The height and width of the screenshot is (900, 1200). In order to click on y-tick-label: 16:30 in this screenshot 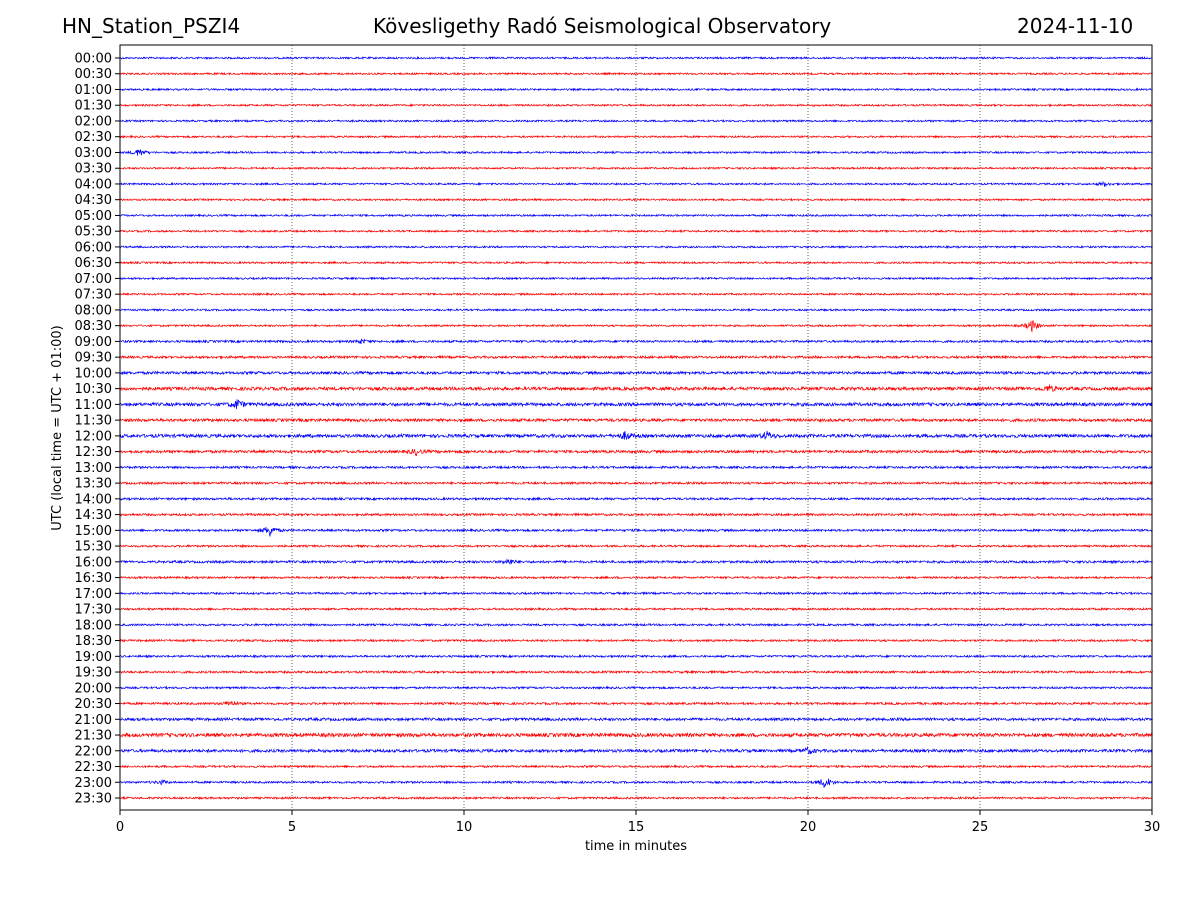, I will do `click(93, 578)`.